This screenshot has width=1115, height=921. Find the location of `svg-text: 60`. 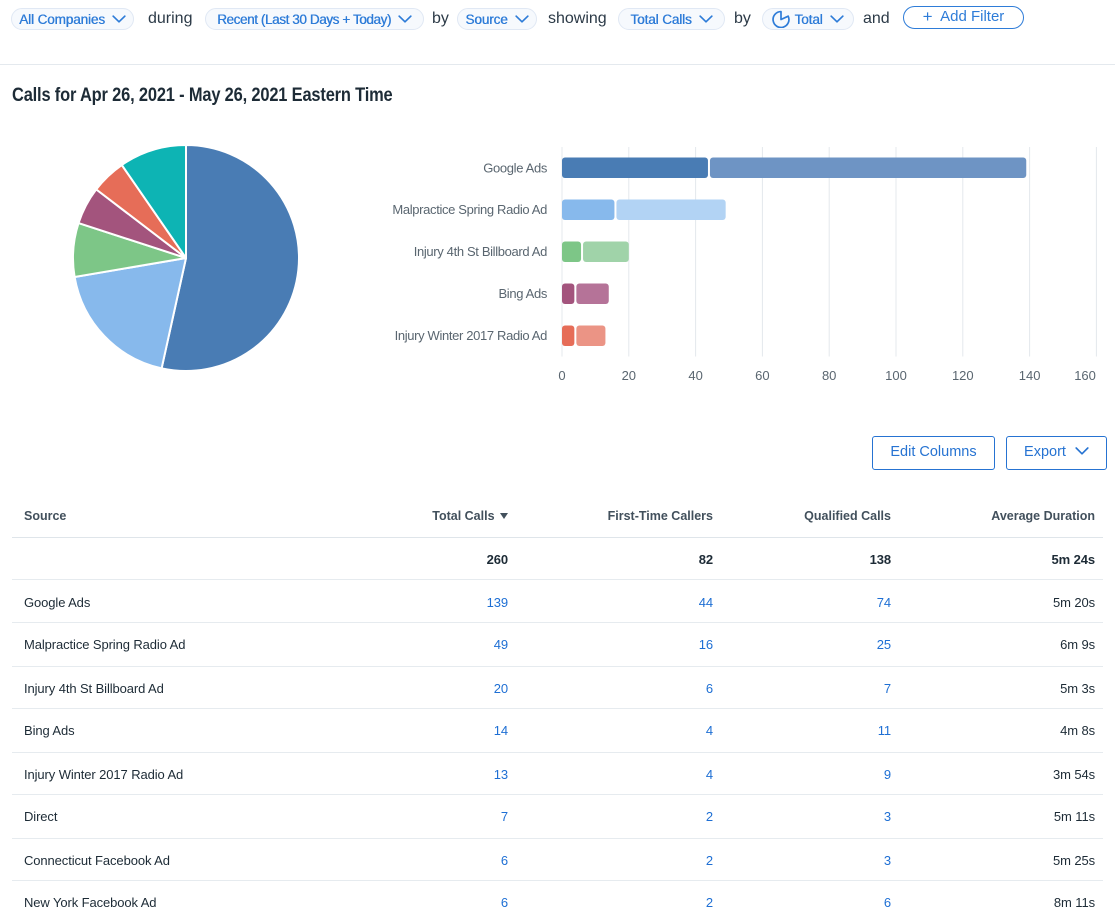

svg-text: 60 is located at coordinates (762, 375).